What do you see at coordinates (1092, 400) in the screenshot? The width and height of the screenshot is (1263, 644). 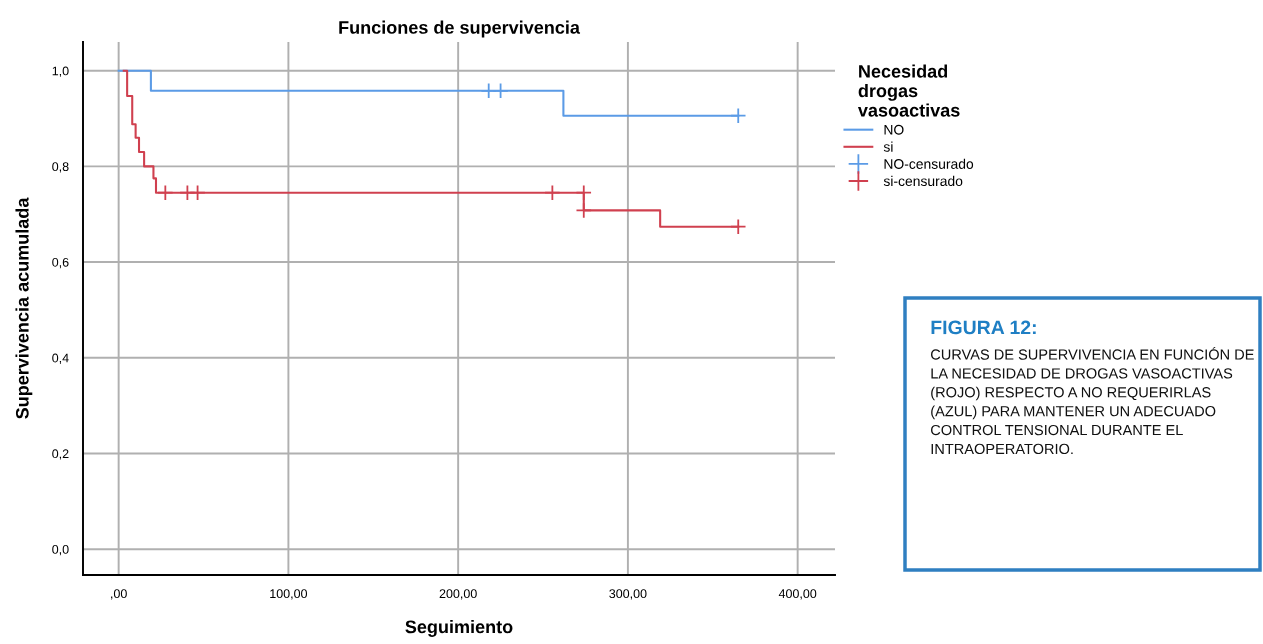 I see `text: CURVAS DE SUPERVIVENCIA EN FUNCIÓN DE LA NECESIDAD DE DROGAS VASOACTIVAS (ROJO) RESPECTO A NO REQUERIRLAS (AZUL) PARA MANTENER UN ADECUADO CONTROL TENSIONAL DURANTE EL INTRAOPERATORIO.` at bounding box center [1092, 400].